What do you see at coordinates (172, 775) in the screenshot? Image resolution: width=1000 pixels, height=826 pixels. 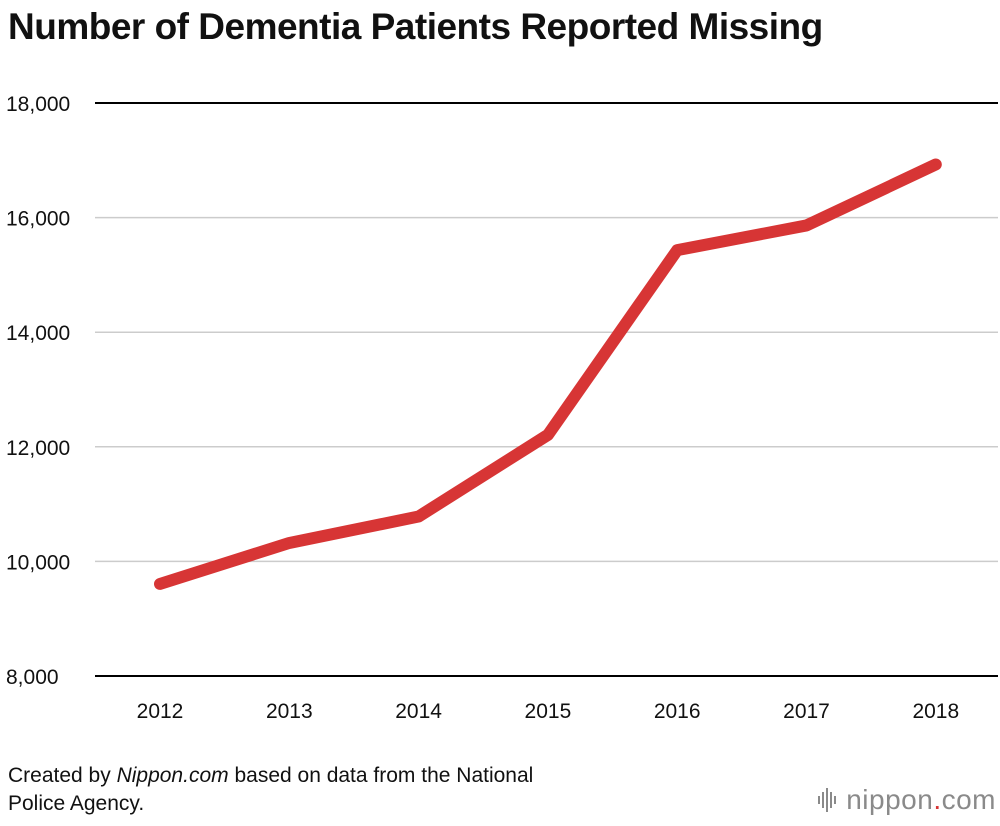 I see `source-site: Nippon.com` at bounding box center [172, 775].